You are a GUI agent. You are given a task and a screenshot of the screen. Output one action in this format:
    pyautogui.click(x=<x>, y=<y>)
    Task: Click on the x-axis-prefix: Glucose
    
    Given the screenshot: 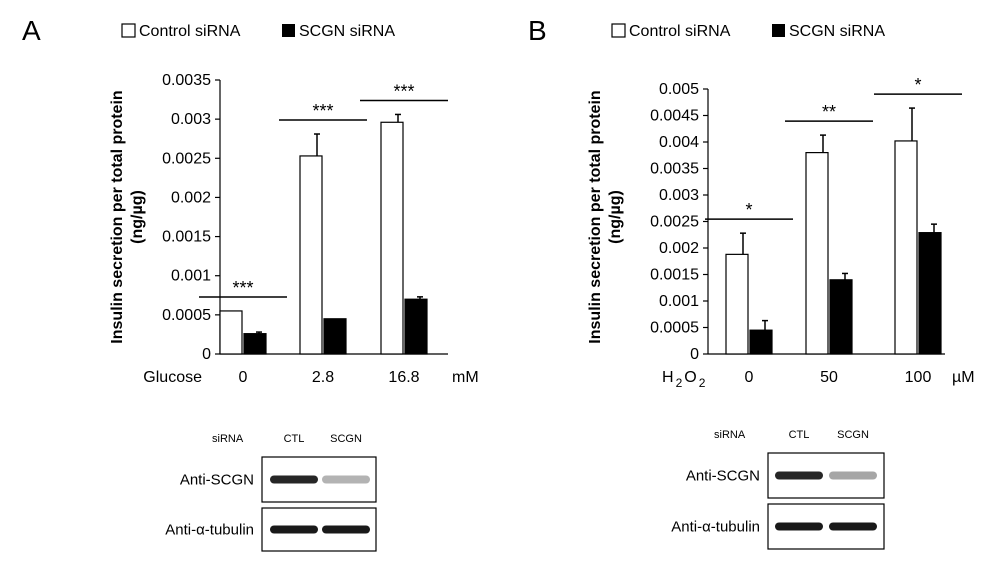 What is the action you would take?
    pyautogui.click(x=172, y=377)
    